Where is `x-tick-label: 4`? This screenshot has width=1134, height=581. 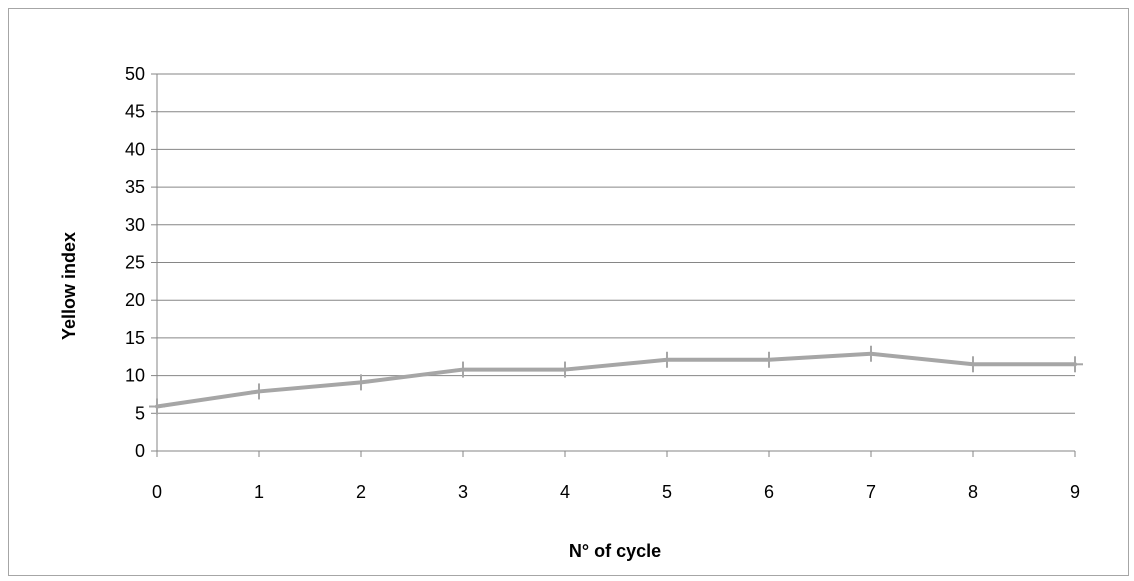 x-tick-label: 4 is located at coordinates (565, 492).